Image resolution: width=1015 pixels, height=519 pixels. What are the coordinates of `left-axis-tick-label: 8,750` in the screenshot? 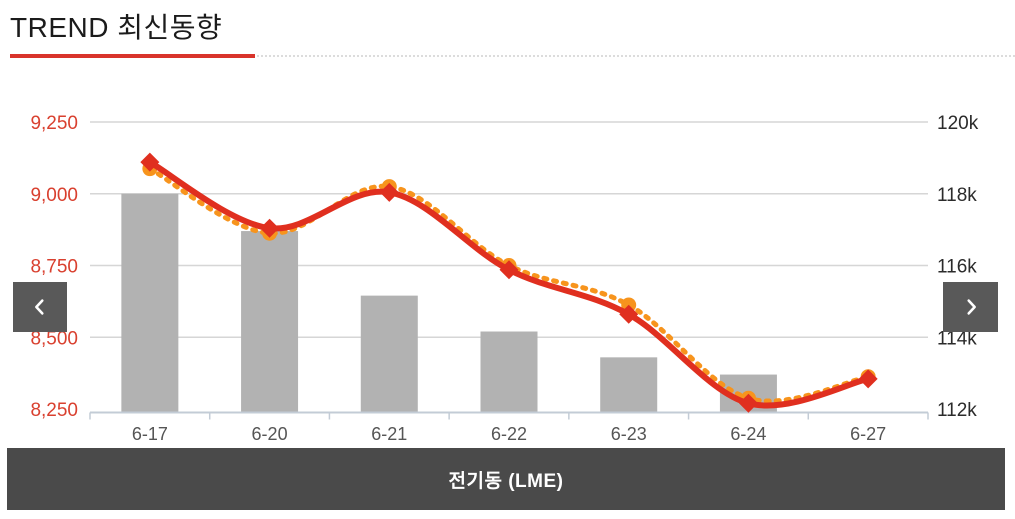 It's located at (54, 267).